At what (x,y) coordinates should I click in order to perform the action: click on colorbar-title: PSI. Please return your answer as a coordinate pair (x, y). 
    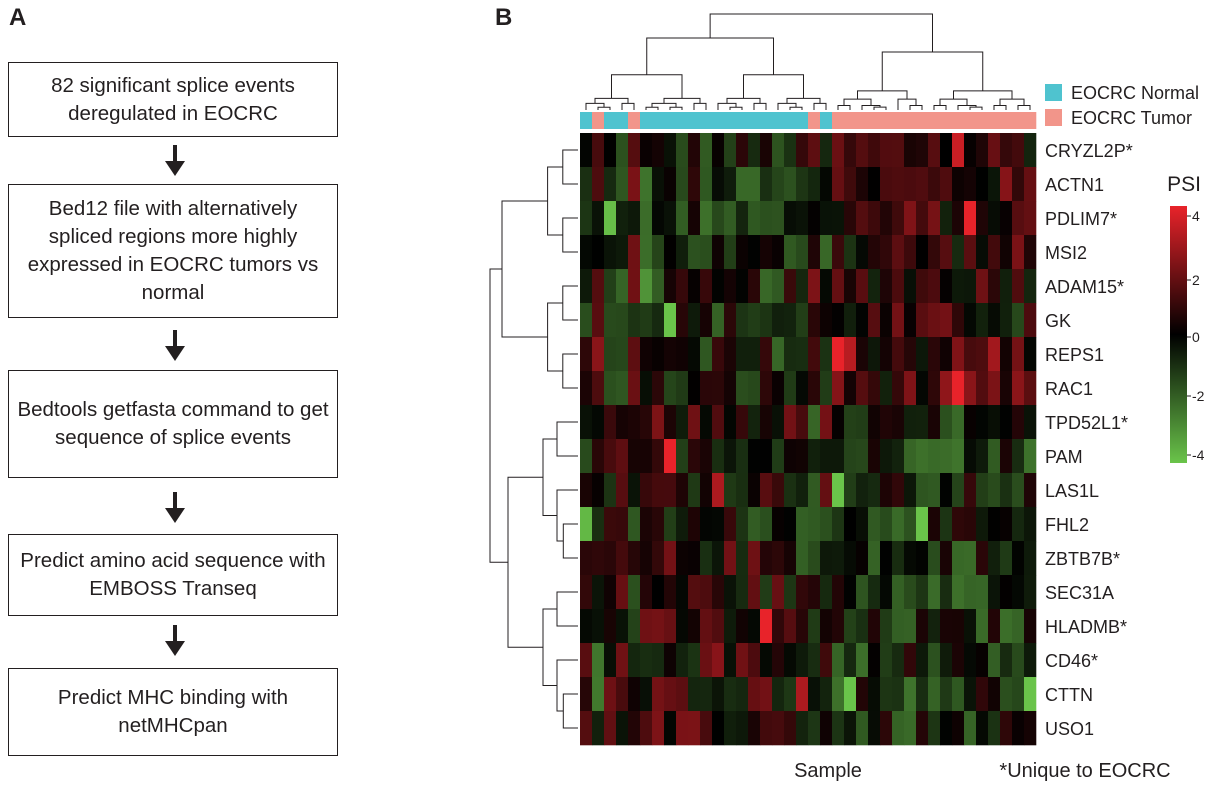
    Looking at the image, I should click on (1184, 184).